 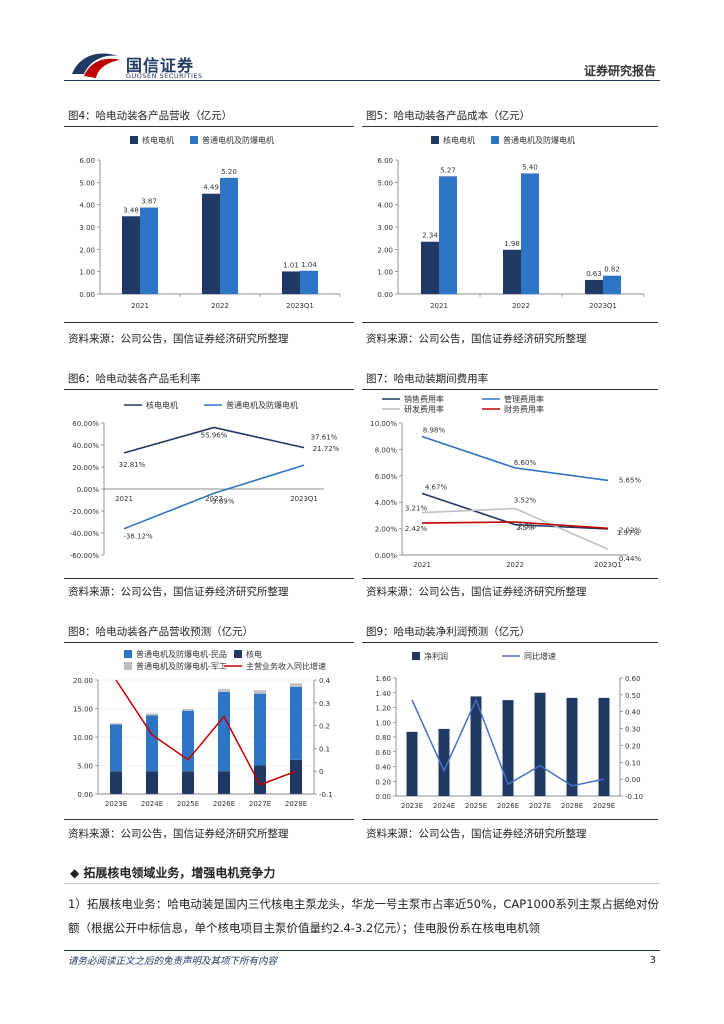 I want to click on data-label: 5.65%, so click(x=630, y=480).